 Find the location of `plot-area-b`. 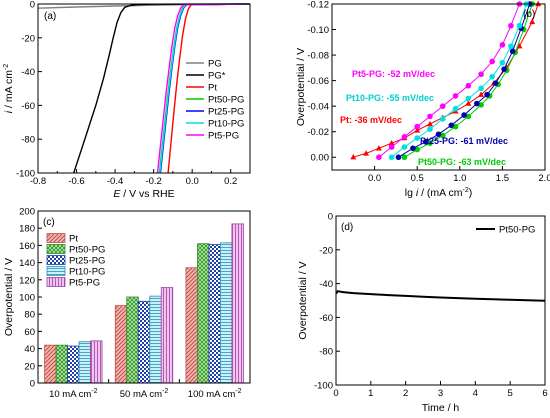

plot-area-b is located at coordinates (446, 80).